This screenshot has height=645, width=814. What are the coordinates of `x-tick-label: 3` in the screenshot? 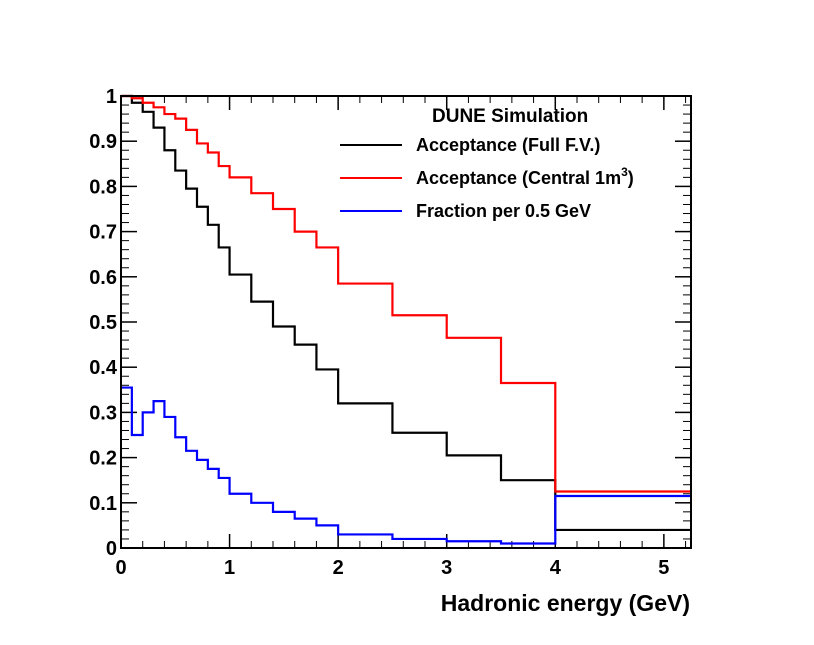 It's located at (446, 568).